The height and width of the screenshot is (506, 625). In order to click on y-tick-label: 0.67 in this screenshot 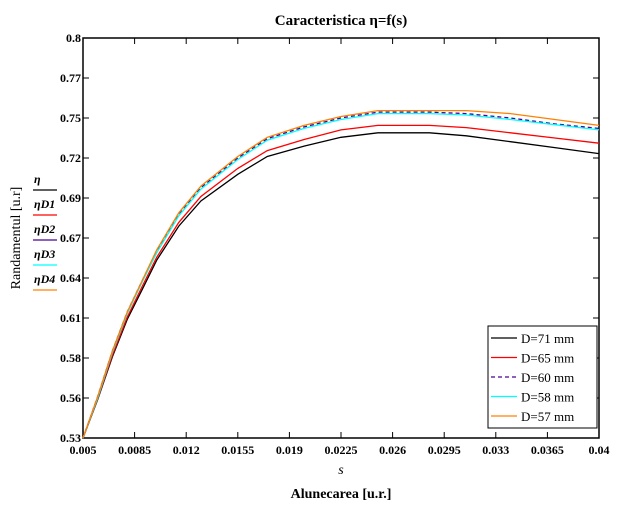, I will do `click(70, 238)`.